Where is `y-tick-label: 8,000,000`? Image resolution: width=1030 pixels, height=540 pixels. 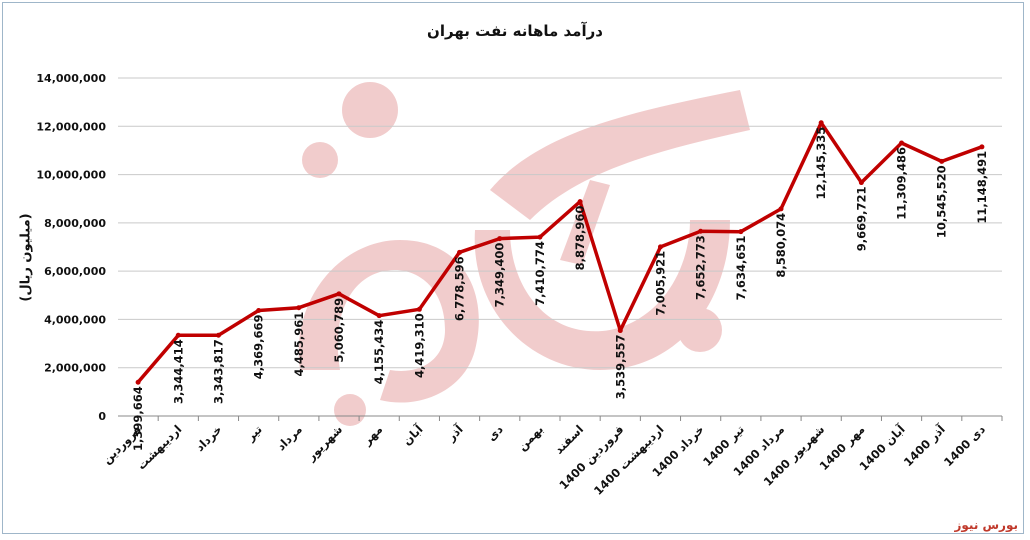 y-tick-label: 8,000,000 is located at coordinates (75, 223).